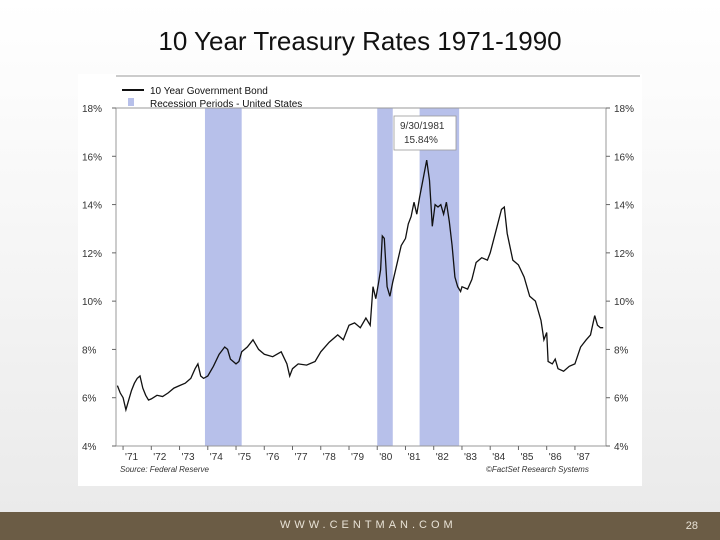  Describe the element at coordinates (216, 457) in the screenshot. I see `x-tick-label: '74` at that location.